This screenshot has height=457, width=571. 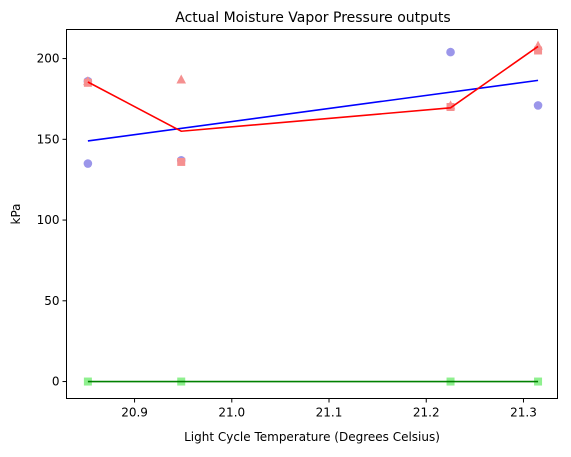 I want to click on y-tick-label: 50, so click(x=51, y=301).